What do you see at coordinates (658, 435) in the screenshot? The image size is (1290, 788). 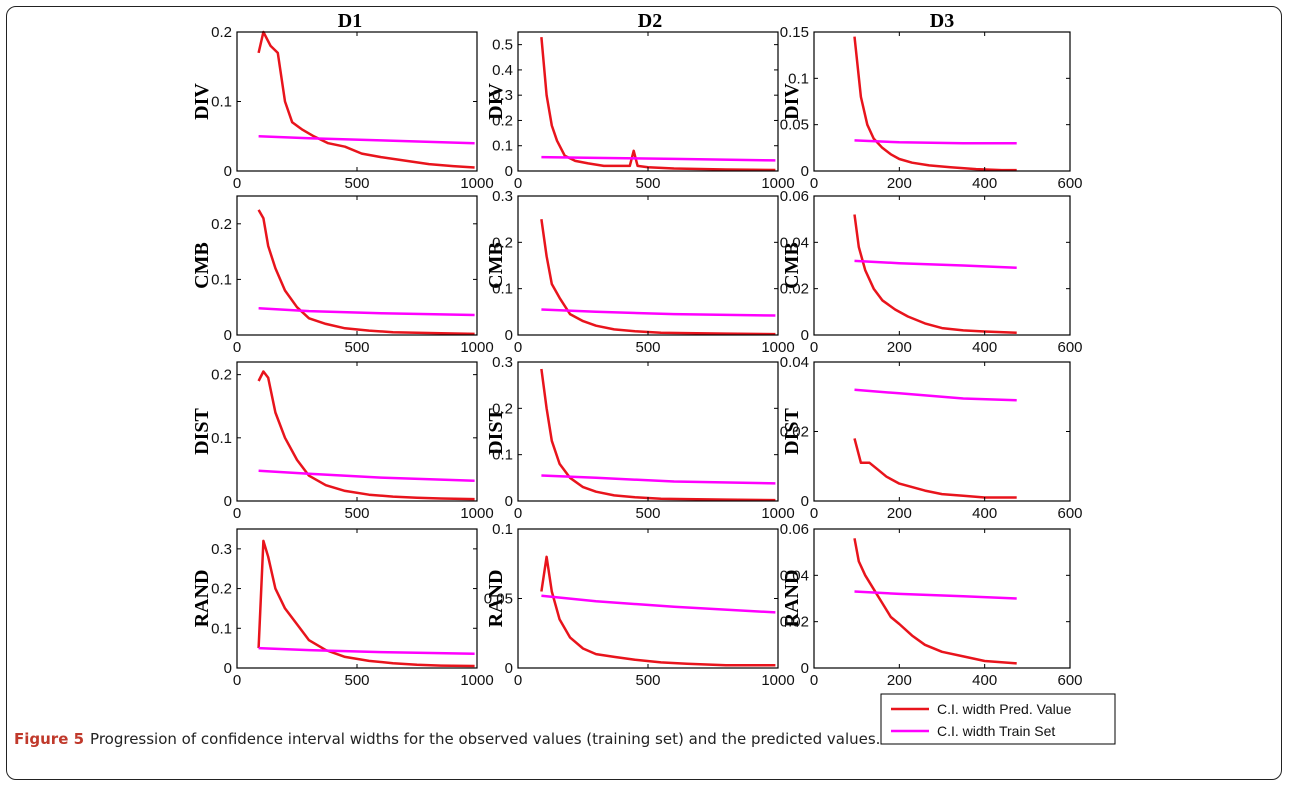 I see `series-line-pred-d2-dist` at bounding box center [658, 435].